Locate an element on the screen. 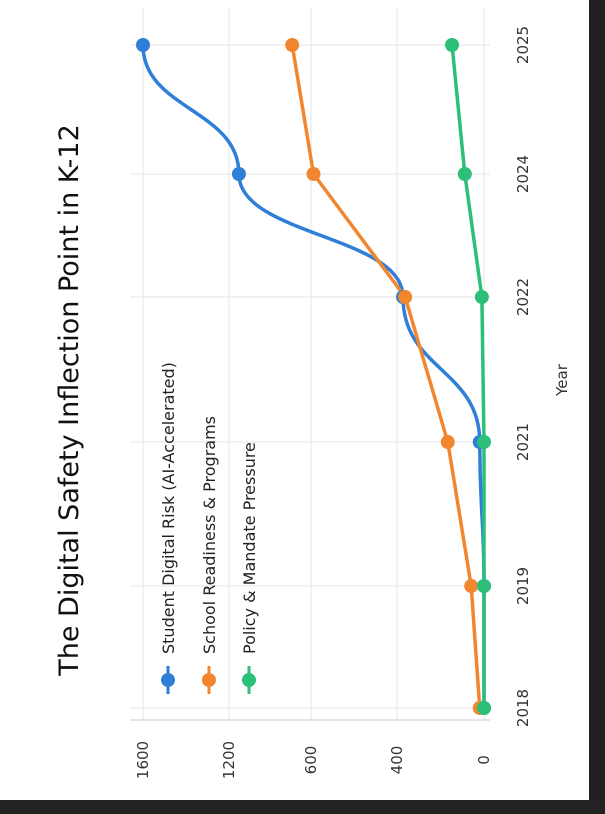 This screenshot has width=605, height=814. legend-label-0: Student Digital Risk (AI-Accelerated) is located at coordinates (168, 508).